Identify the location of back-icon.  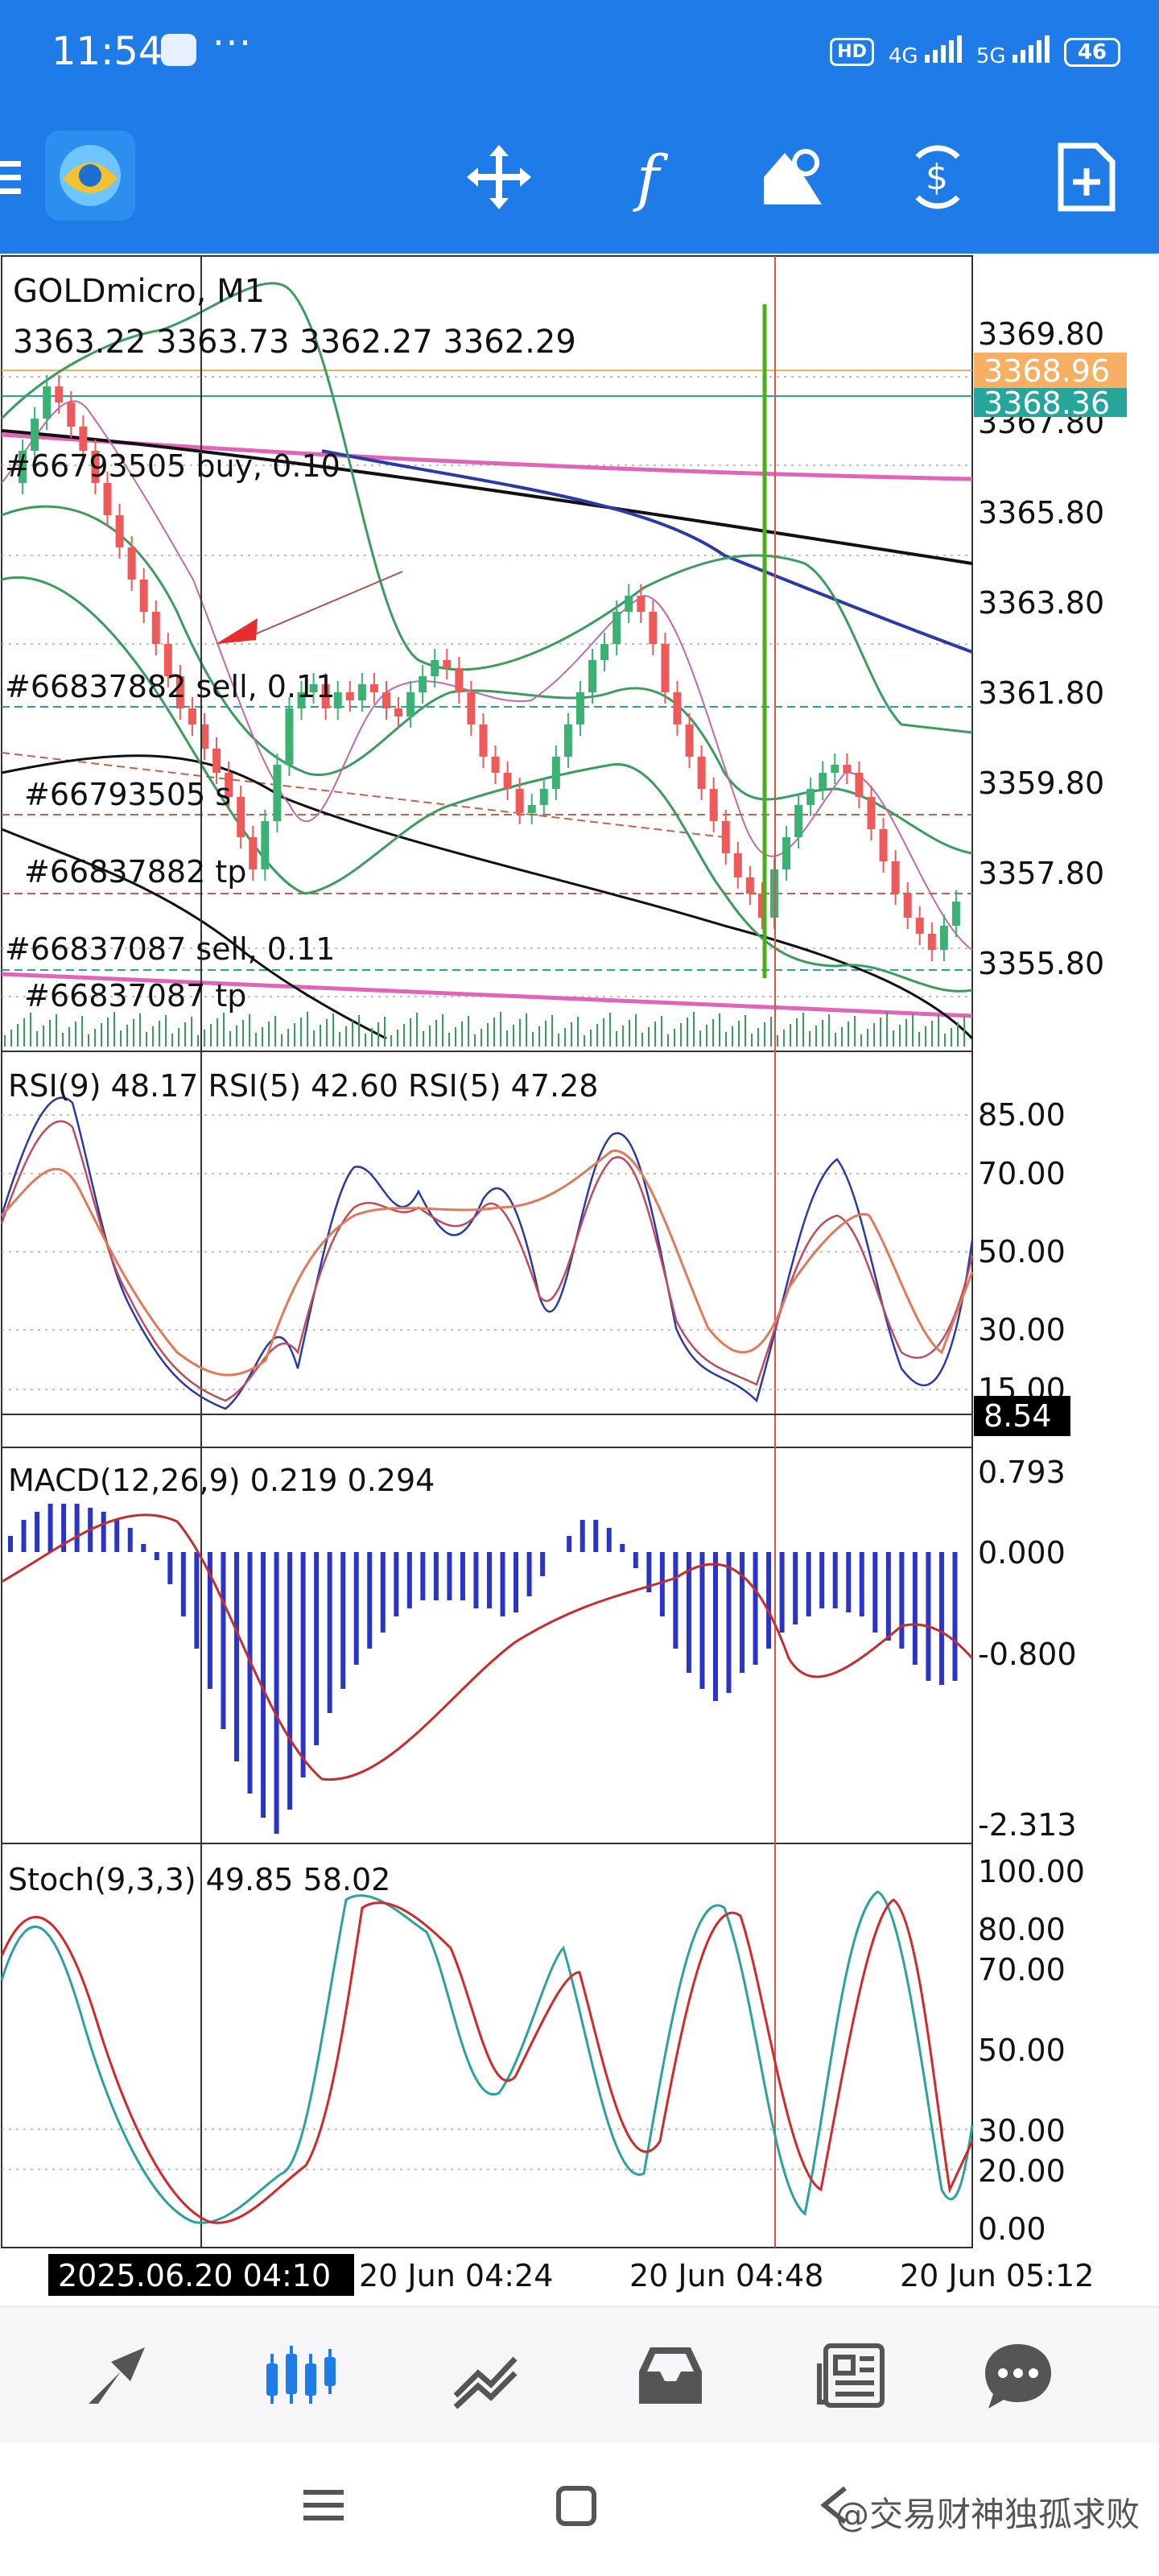
(835, 2506).